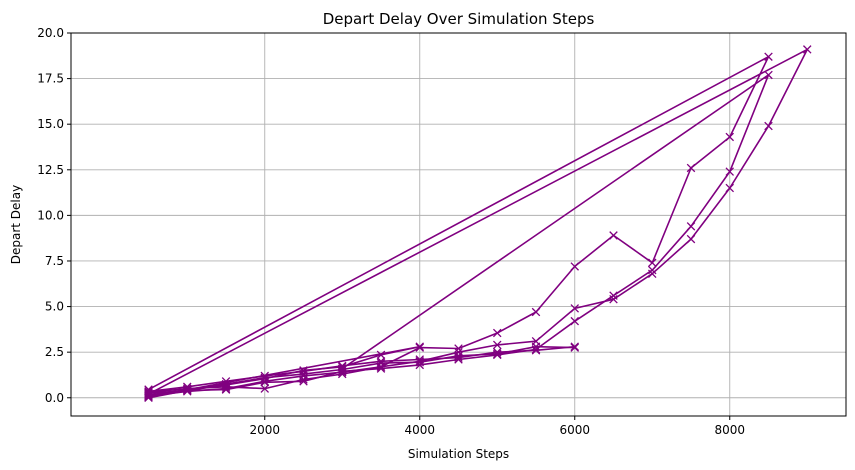 Image resolution: width=855 pixels, height=470 pixels. Describe the element at coordinates (50, 215) in the screenshot. I see `y-tick-label: 10.0` at that location.